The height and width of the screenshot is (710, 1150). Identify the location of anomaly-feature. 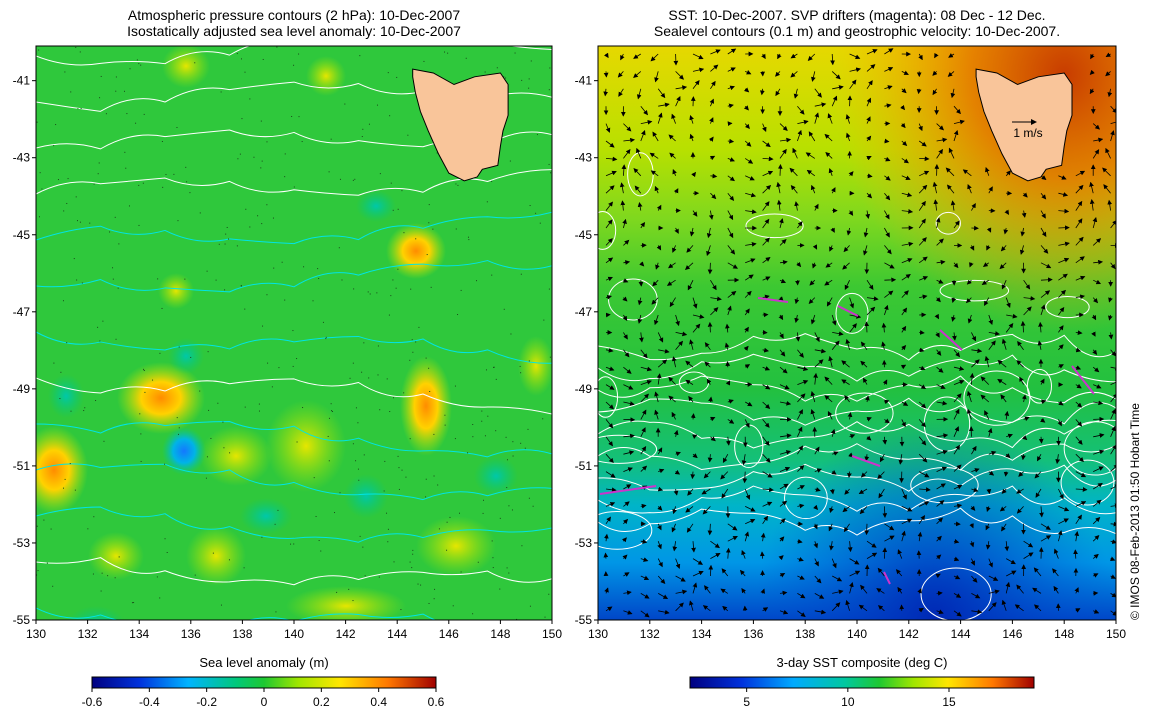
(186, 67).